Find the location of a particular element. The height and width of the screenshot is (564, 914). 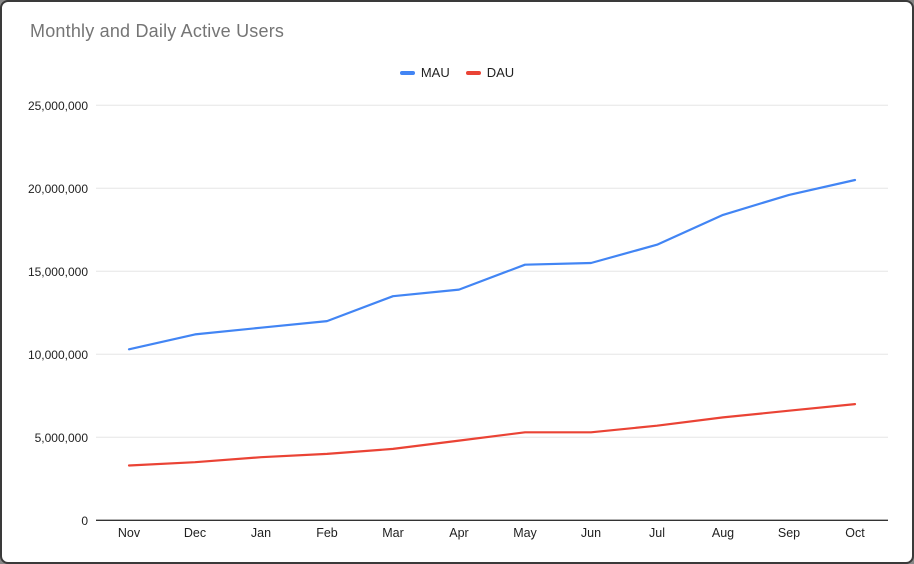

x-axis-tick-label: Sep is located at coordinates (789, 533).